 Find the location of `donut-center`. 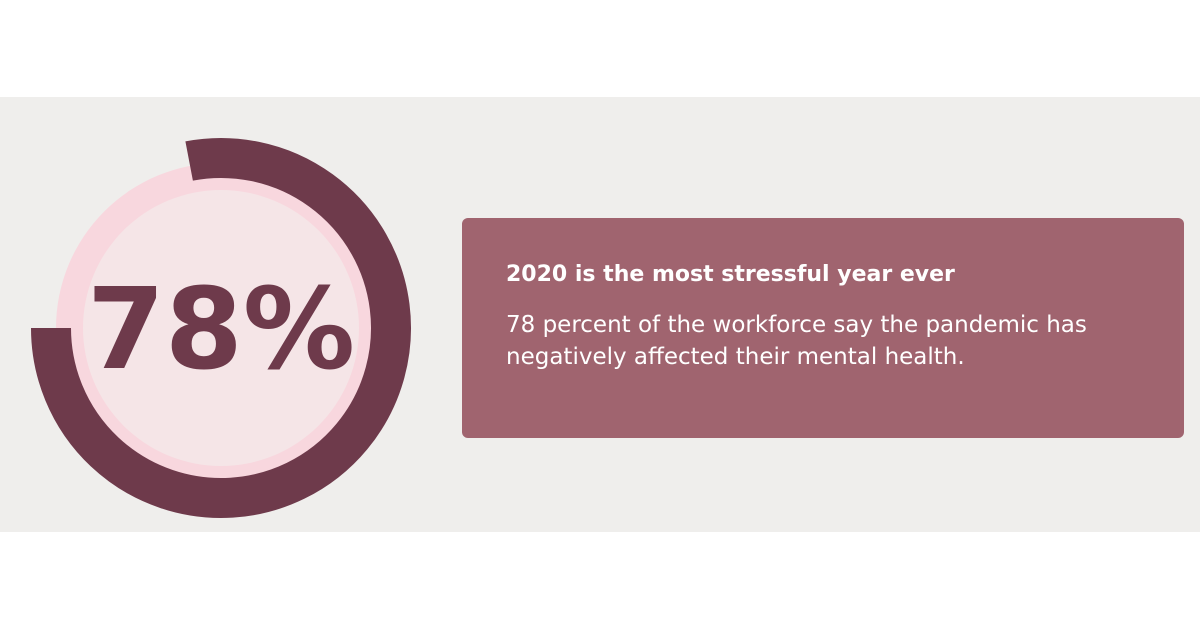

donut-center is located at coordinates (221, 328).